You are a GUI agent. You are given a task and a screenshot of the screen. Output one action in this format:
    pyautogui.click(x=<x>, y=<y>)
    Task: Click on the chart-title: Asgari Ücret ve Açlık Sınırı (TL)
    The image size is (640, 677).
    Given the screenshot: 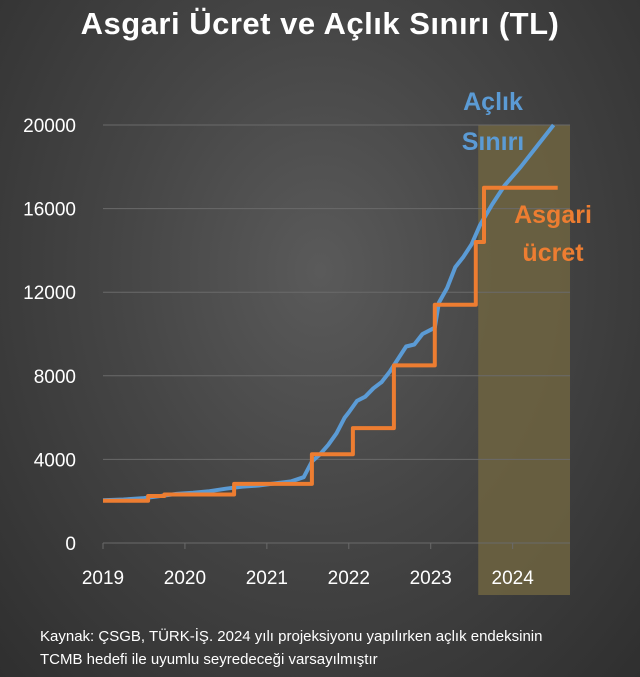 What is the action you would take?
    pyautogui.click(x=320, y=23)
    